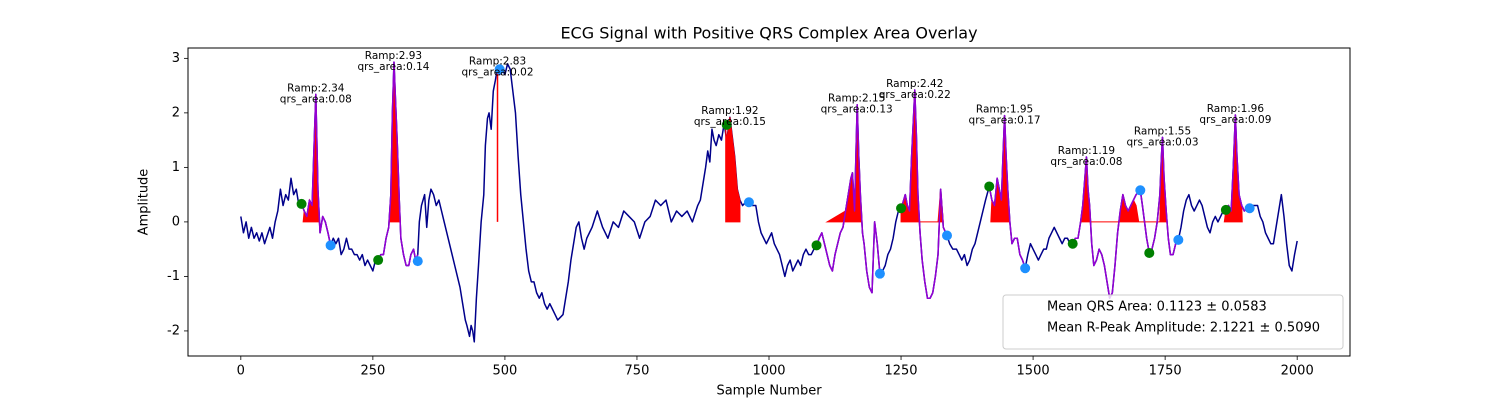  What do you see at coordinates (1086, 151) in the screenshot?
I see `annotation: Ramp:1.19` at bounding box center [1086, 151].